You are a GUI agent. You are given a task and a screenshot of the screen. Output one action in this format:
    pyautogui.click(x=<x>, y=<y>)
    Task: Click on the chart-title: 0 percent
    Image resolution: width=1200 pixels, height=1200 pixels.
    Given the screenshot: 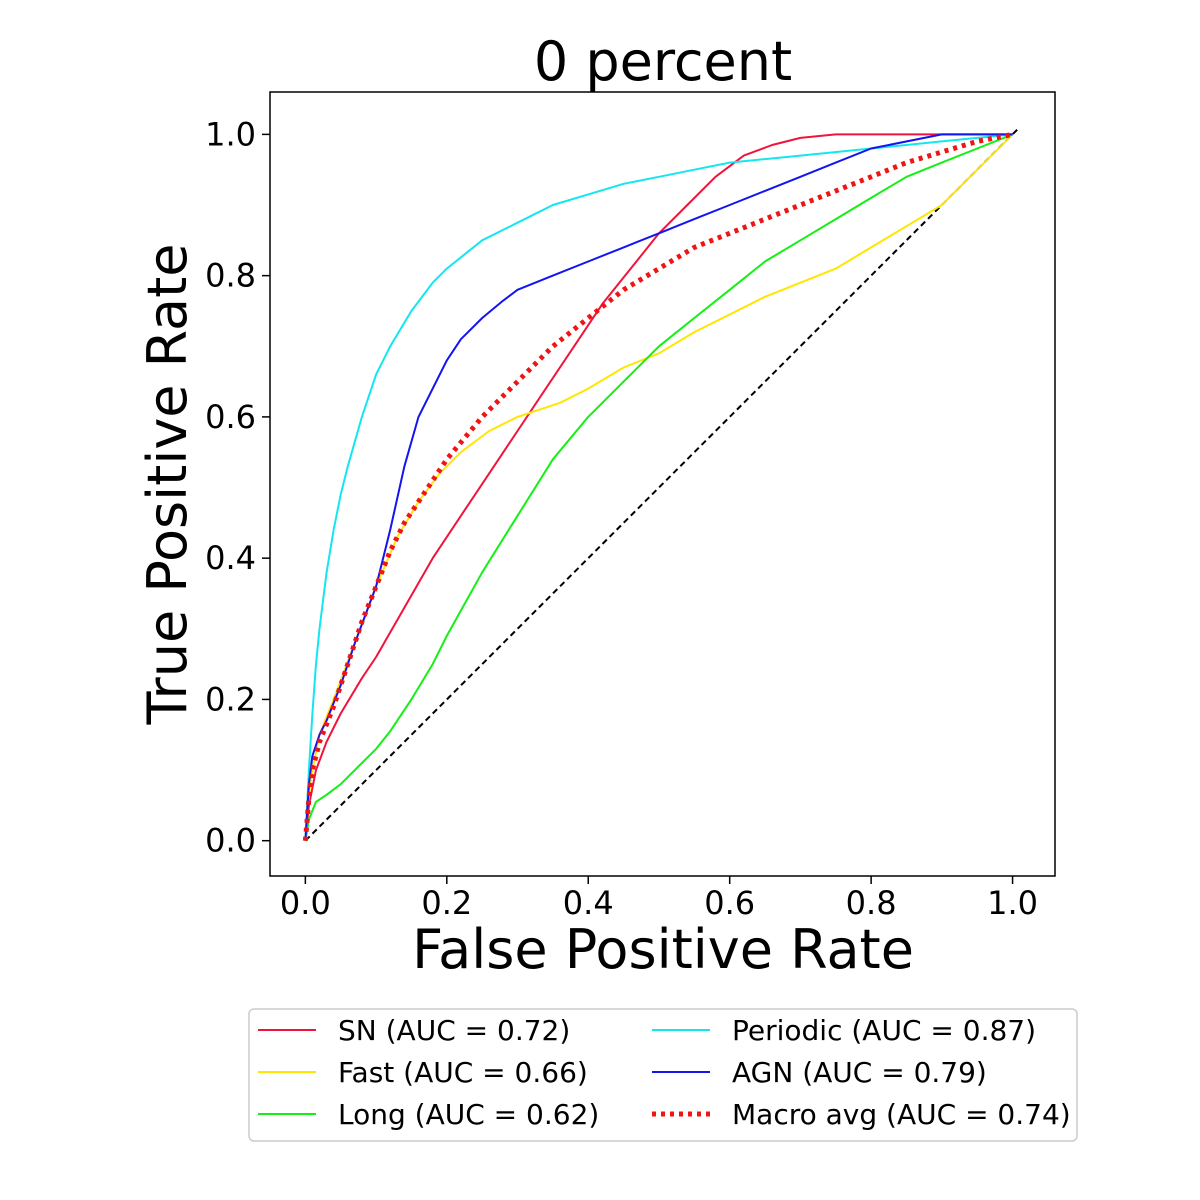 What is the action you would take?
    pyautogui.click(x=663, y=61)
    